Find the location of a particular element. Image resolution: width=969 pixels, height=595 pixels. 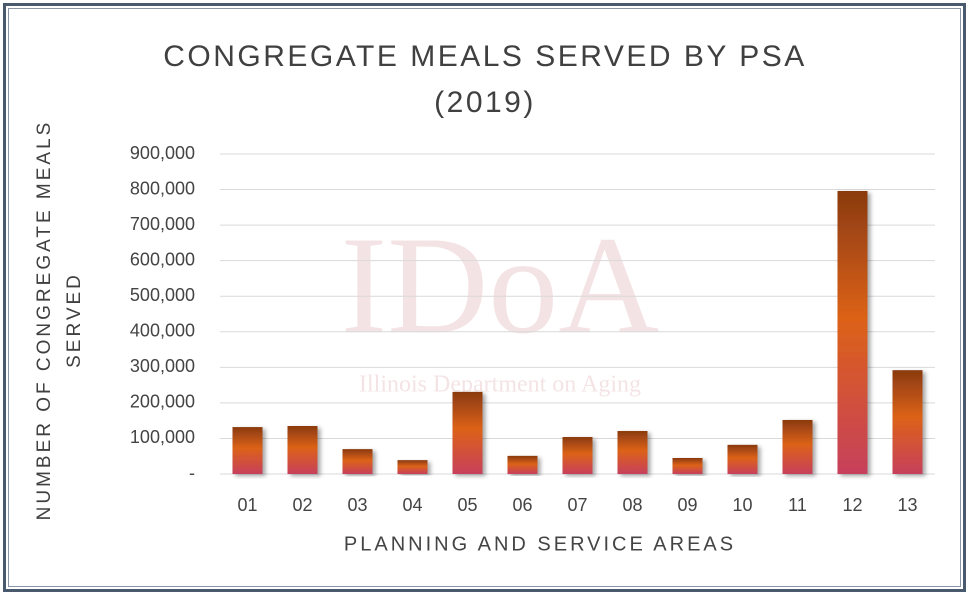

x-tick-label: 12 is located at coordinates (852, 505).